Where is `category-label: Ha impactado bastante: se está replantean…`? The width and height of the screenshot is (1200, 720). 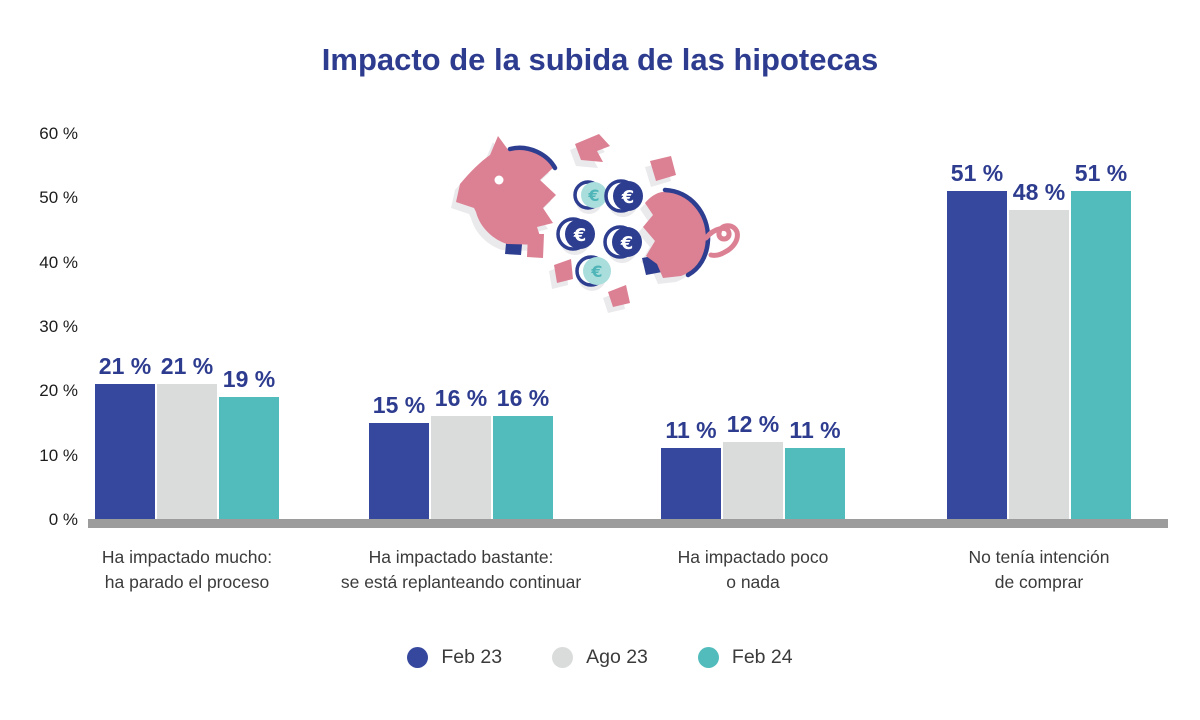 category-label: Ha impactado bastante: se está replantean… is located at coordinates (461, 570).